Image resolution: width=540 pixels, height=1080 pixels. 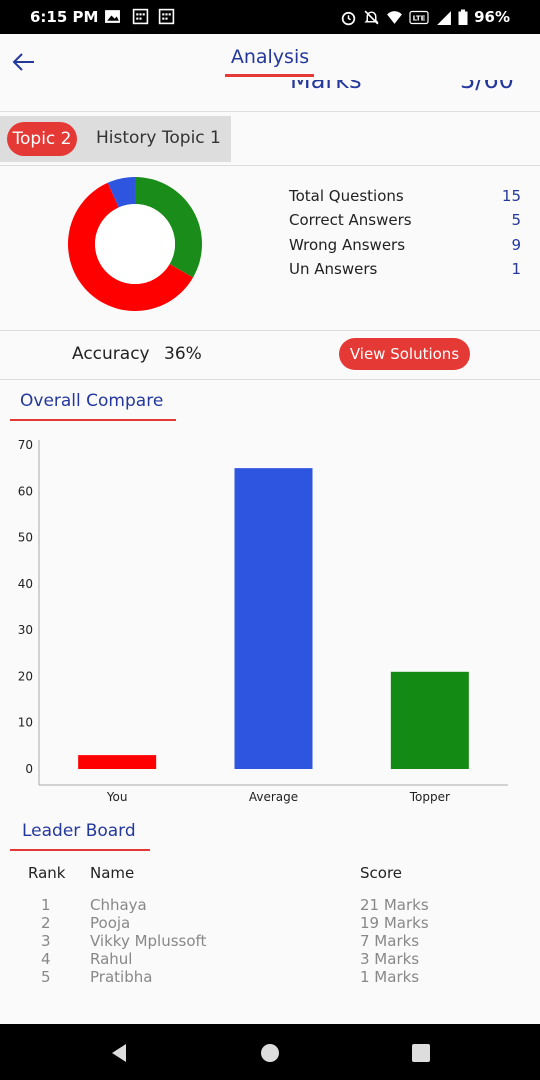 What do you see at coordinates (64, 17) in the screenshot?
I see `status-time: 6:15 PM` at bounding box center [64, 17].